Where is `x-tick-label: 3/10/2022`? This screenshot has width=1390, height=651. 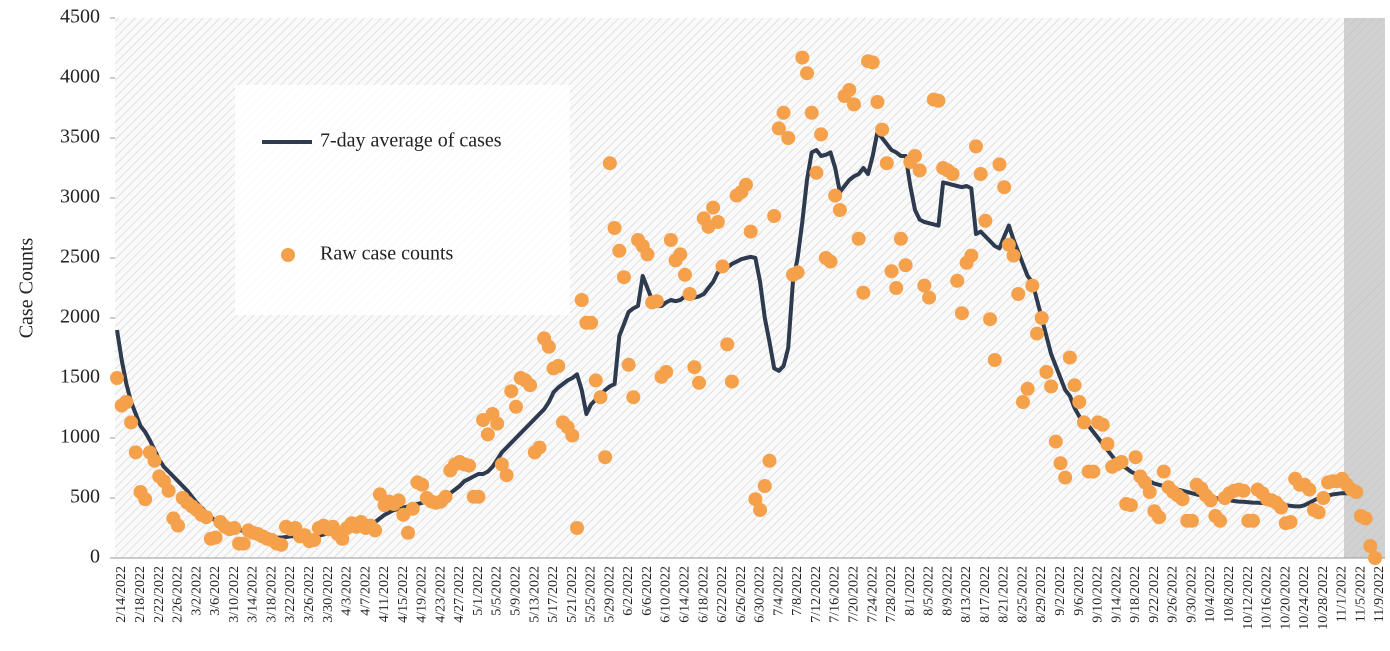
x-tick-label: 3/10/2022 is located at coordinates (234, 594).